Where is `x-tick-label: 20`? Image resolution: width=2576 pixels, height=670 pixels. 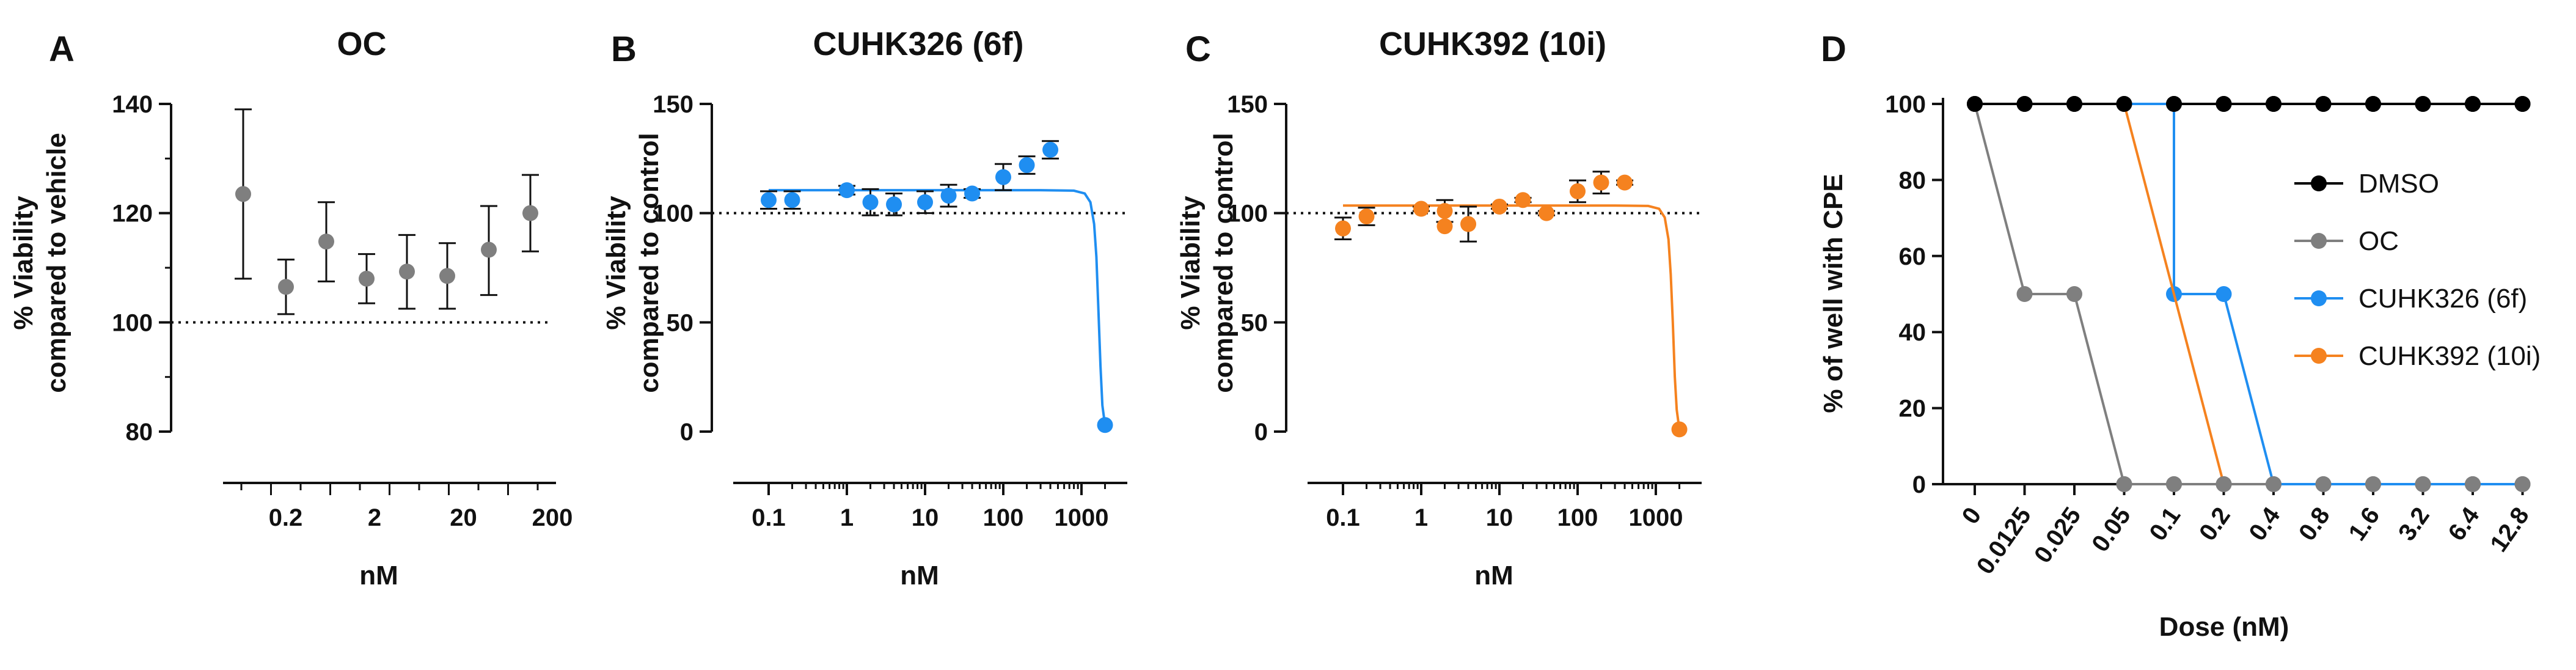
x-tick-label: 20 is located at coordinates (463, 517).